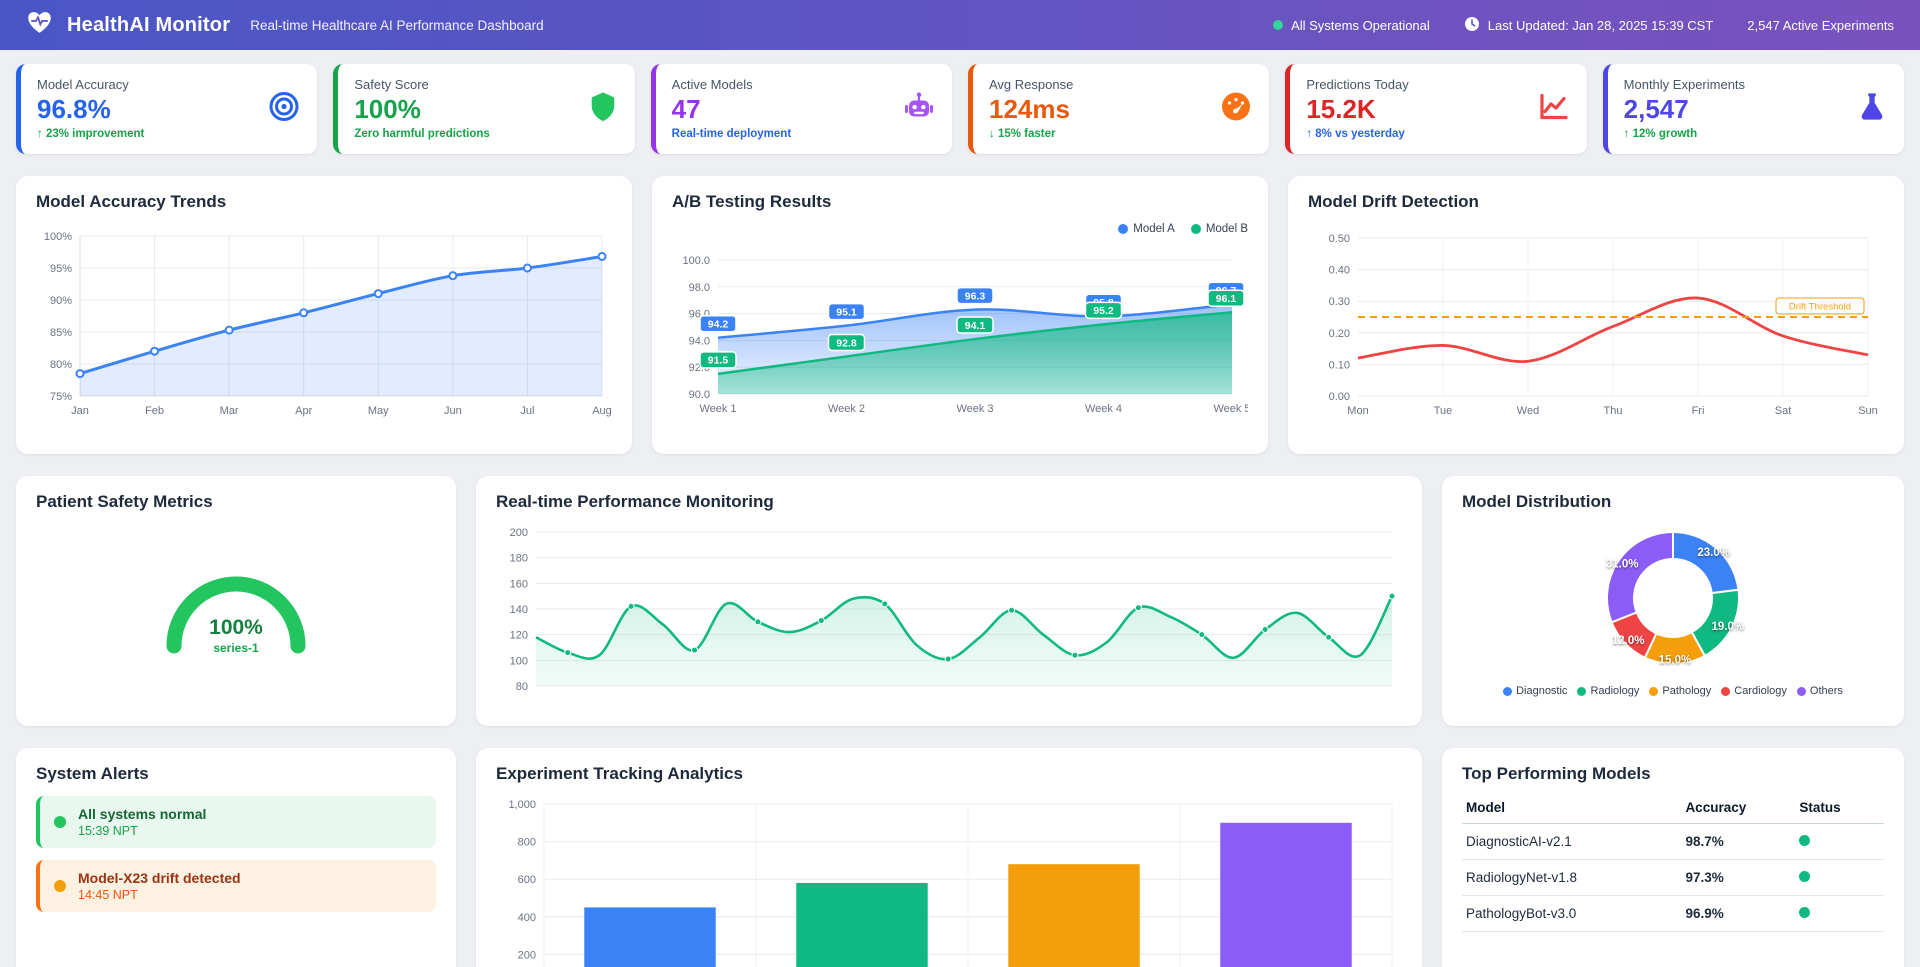 The height and width of the screenshot is (967, 1920). Describe the element at coordinates (1103, 311) in the screenshot. I see `svg-text: 95.2` at that location.